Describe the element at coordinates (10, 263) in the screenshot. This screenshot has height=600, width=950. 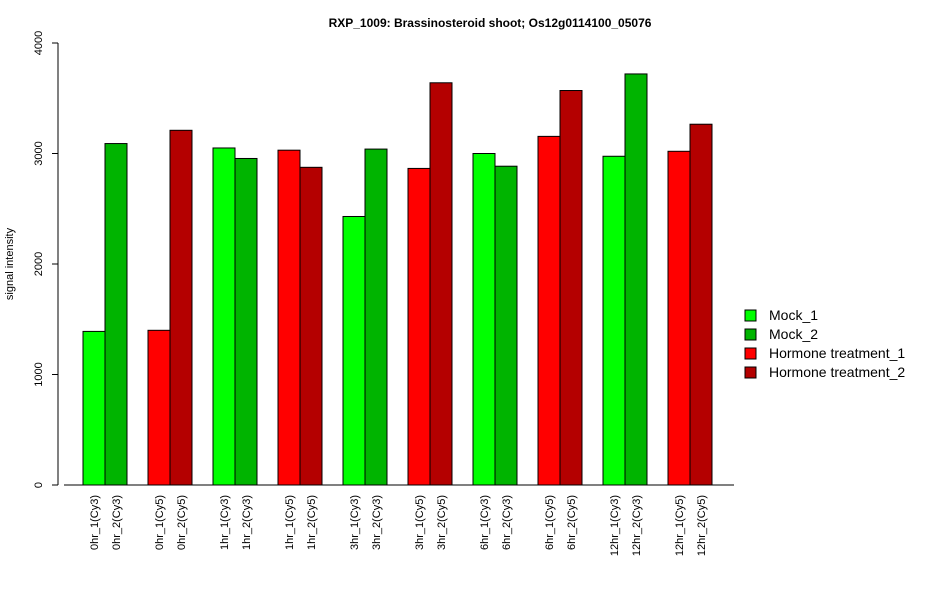
I see `y-axis-label: signal intensity` at that location.